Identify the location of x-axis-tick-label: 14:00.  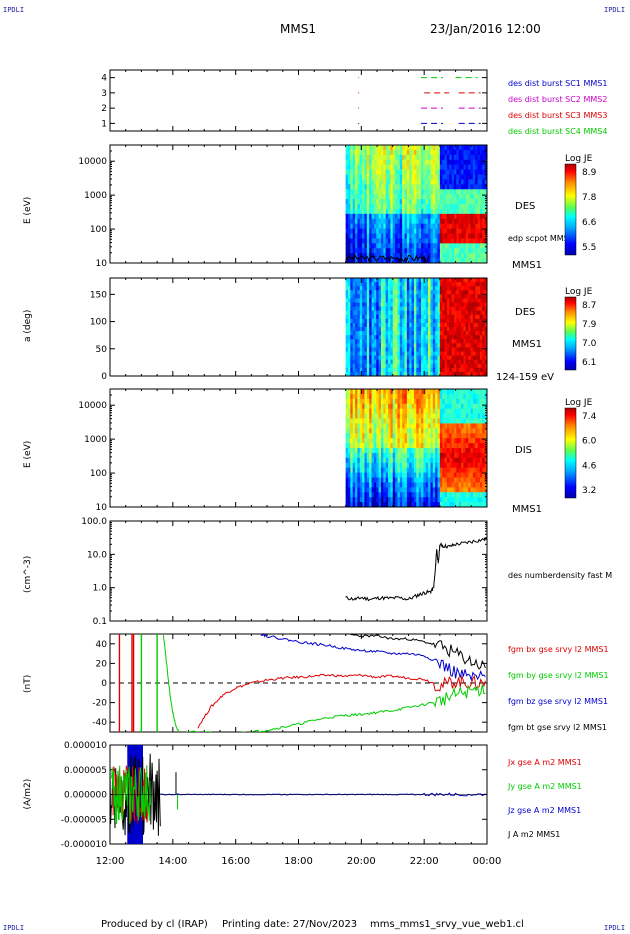
(172, 861).